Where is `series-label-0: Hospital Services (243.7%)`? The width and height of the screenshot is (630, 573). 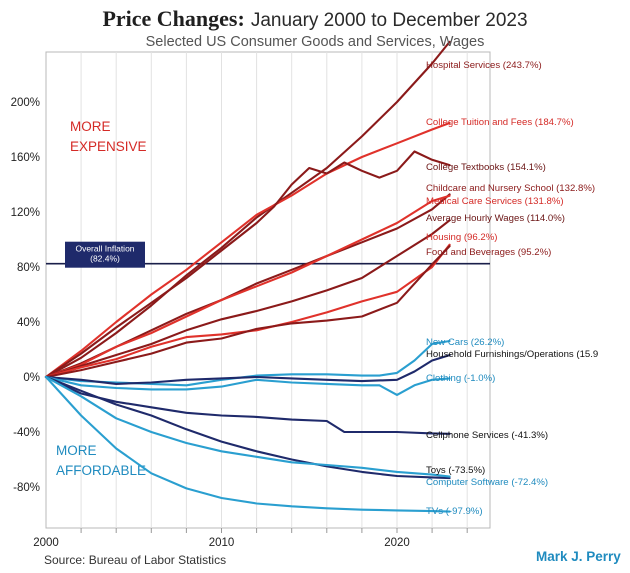
series-label-0: Hospital Services (243.7%) is located at coordinates (484, 65).